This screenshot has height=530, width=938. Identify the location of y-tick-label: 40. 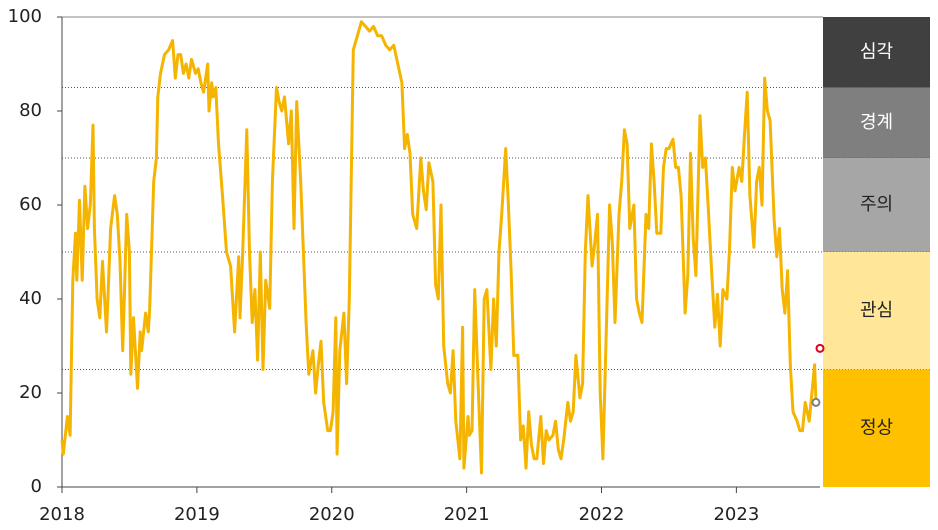
(30, 298).